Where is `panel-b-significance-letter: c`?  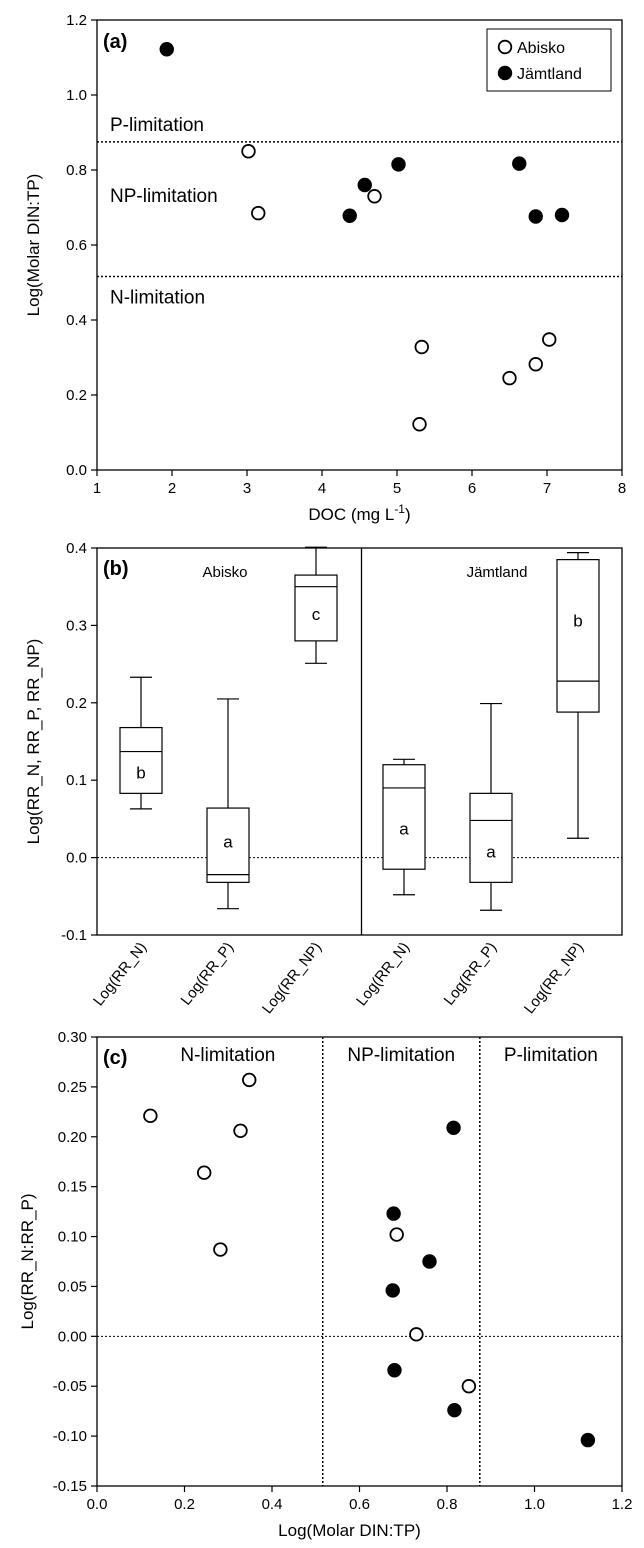 panel-b-significance-letter: c is located at coordinates (316, 614).